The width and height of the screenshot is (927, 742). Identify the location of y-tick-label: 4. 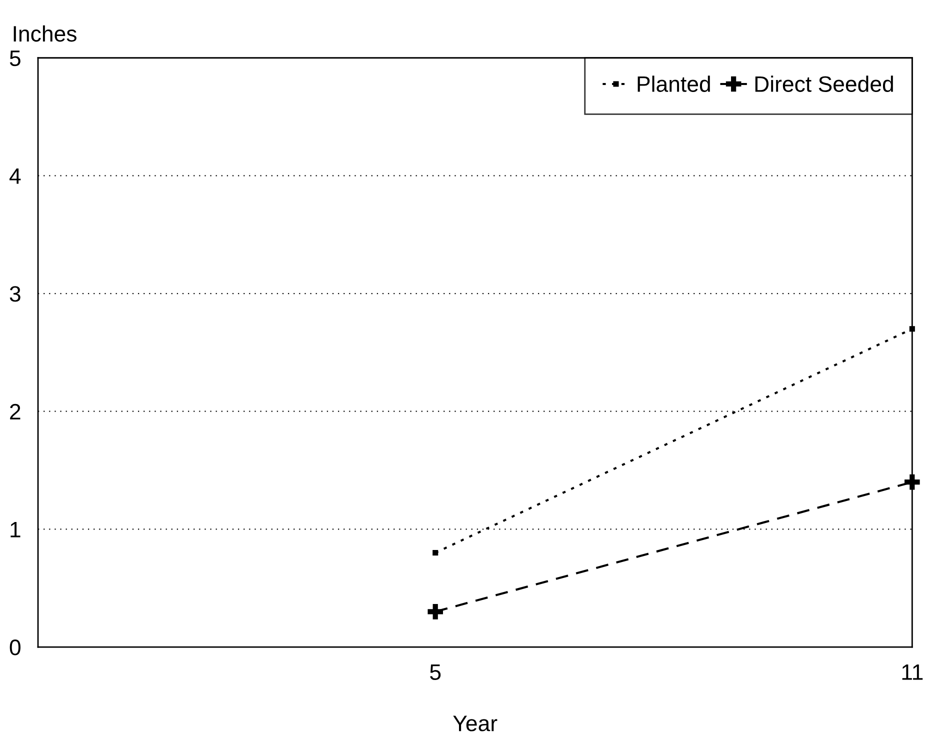
(15, 176).